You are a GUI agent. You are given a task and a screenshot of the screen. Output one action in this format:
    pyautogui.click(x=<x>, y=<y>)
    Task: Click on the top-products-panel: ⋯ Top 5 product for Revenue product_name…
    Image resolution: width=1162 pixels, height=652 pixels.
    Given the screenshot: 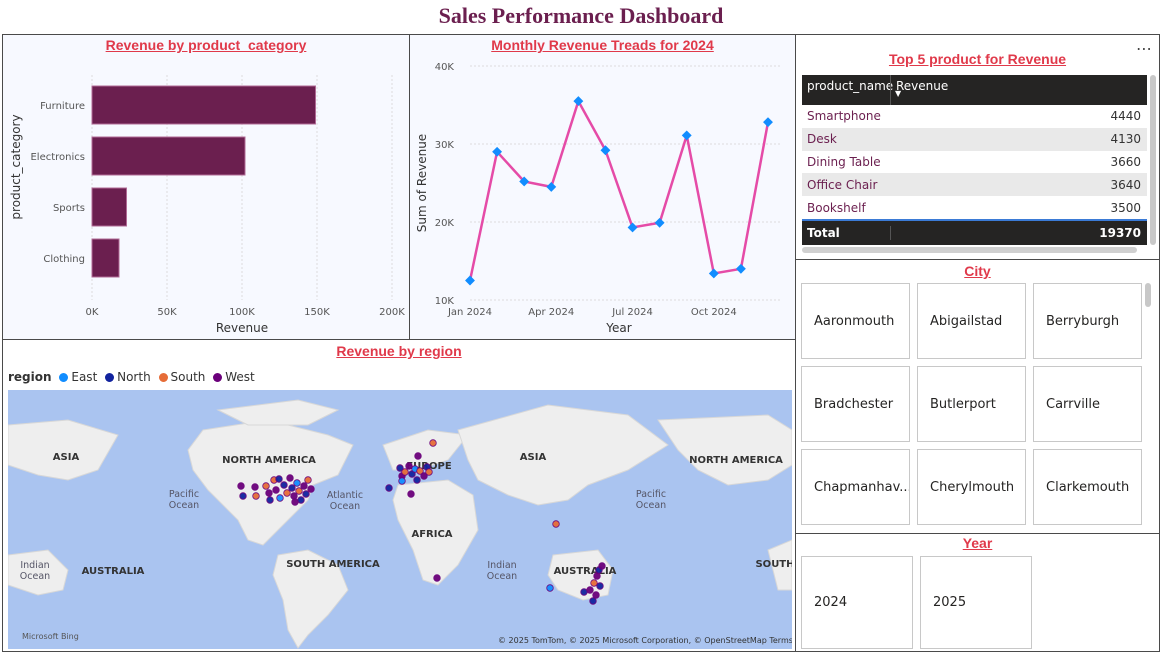 What is the action you would take?
    pyautogui.click(x=977, y=147)
    